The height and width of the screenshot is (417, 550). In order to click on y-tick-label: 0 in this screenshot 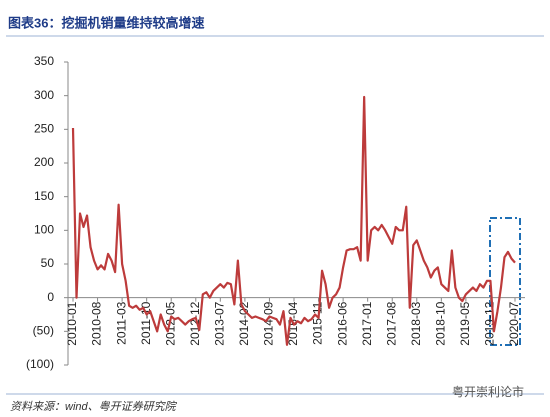, I will do `click(50, 297)`.